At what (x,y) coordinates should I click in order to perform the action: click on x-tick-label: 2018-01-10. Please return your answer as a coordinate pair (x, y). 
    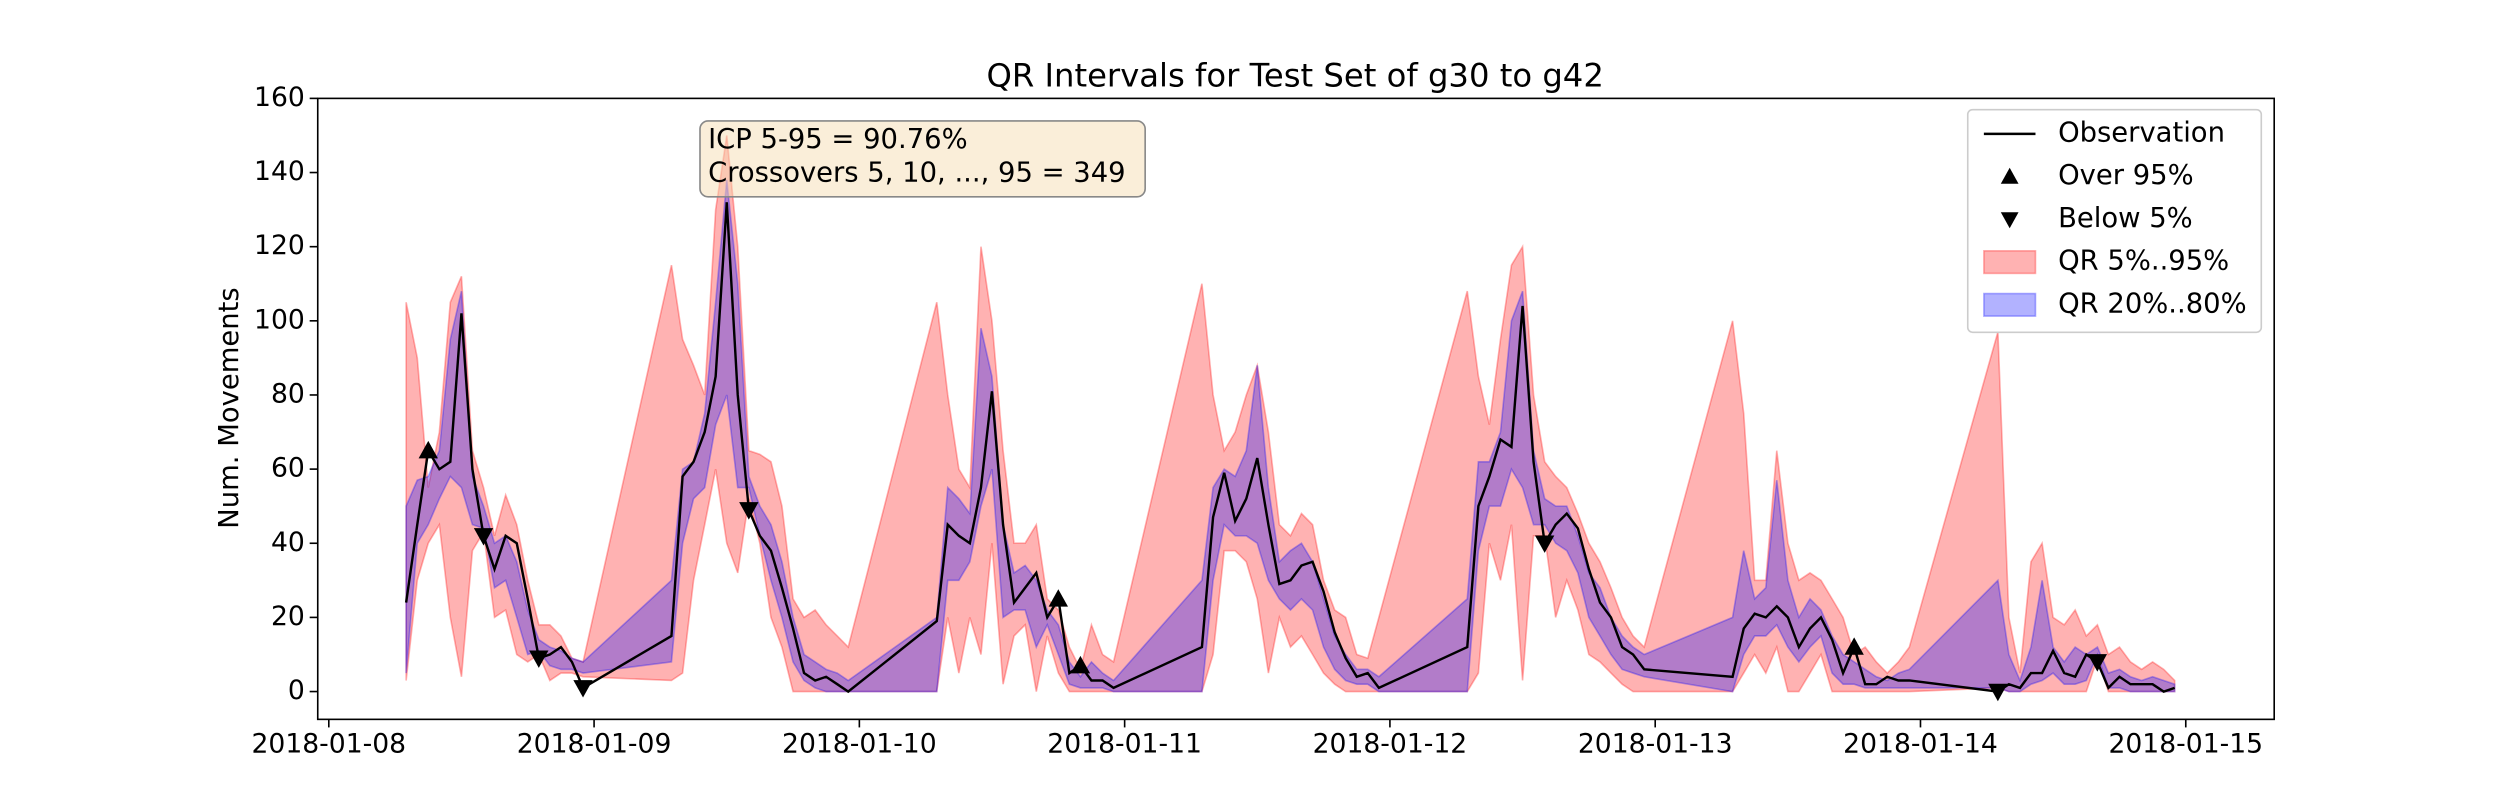
    Looking at the image, I should click on (859, 744).